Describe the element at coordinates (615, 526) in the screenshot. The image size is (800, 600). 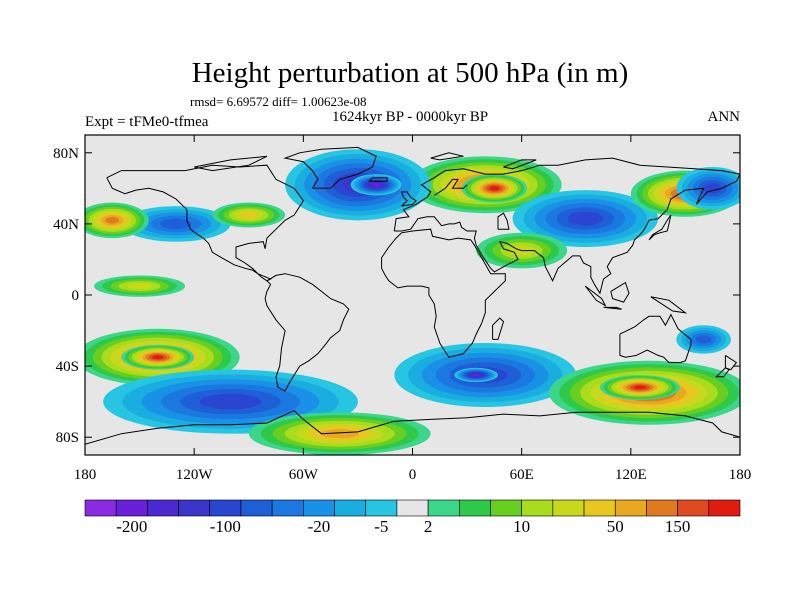
I see `colorbar-label: 50` at that location.